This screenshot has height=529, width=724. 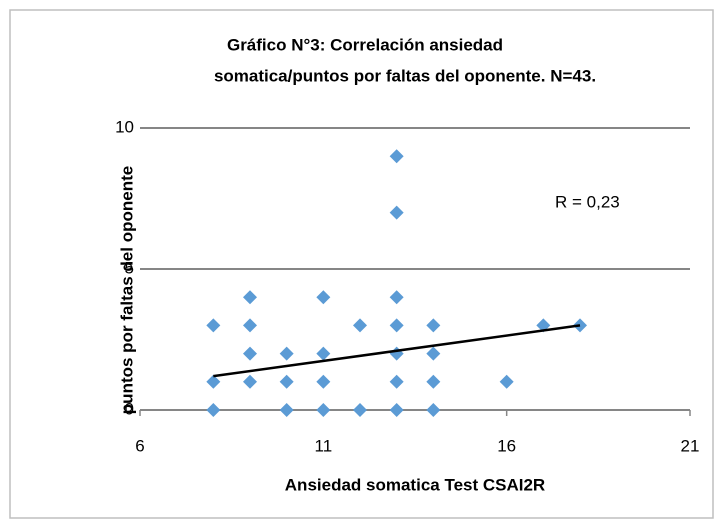 I want to click on y-tick-label: 0, so click(x=129, y=408).